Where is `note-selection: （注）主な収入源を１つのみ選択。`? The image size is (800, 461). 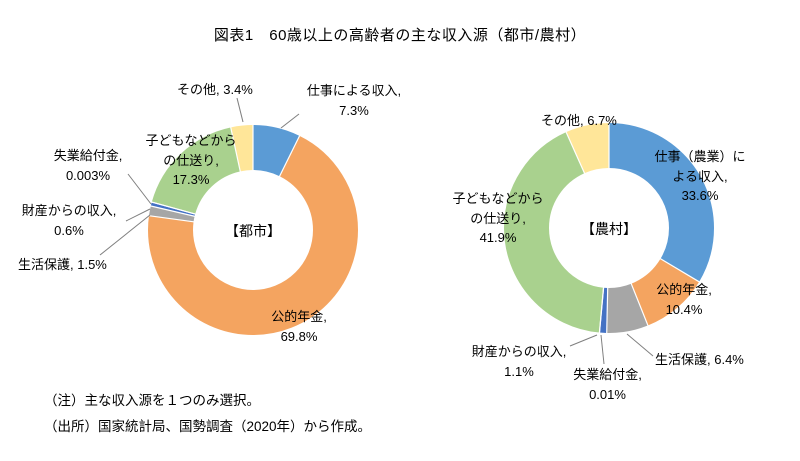
note-selection: （注）主な収入源を１つのみ選択。 is located at coordinates (152, 400).